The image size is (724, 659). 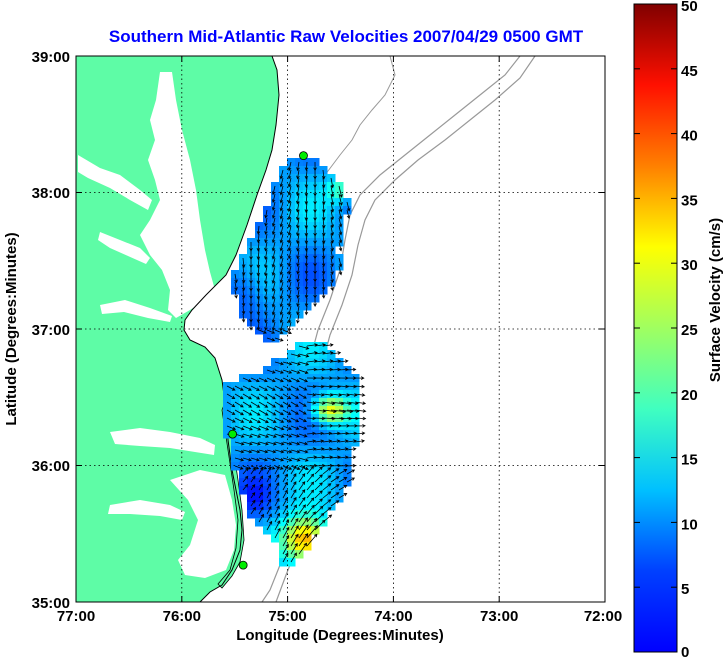 I want to click on bathymetry-contour-inner, so click(x=360, y=116).